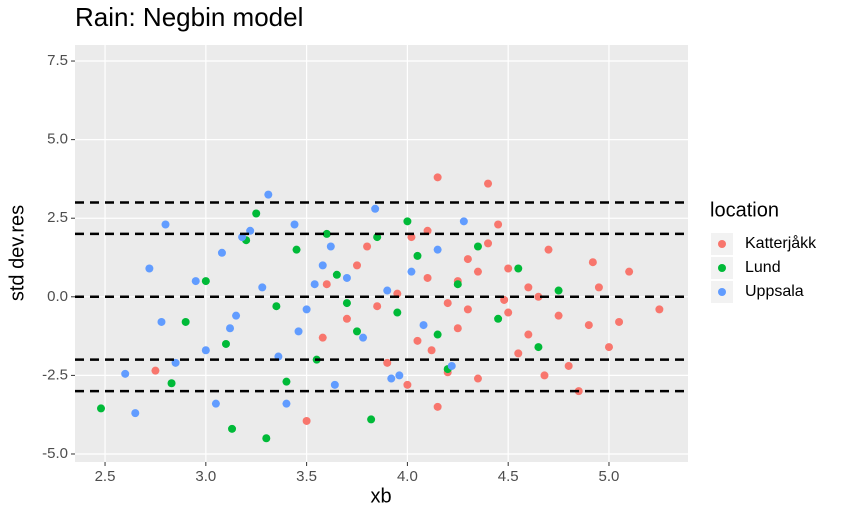 This screenshot has height=517, width=846. What do you see at coordinates (306, 476) in the screenshot?
I see `x-tick-label: 3.5` at bounding box center [306, 476].